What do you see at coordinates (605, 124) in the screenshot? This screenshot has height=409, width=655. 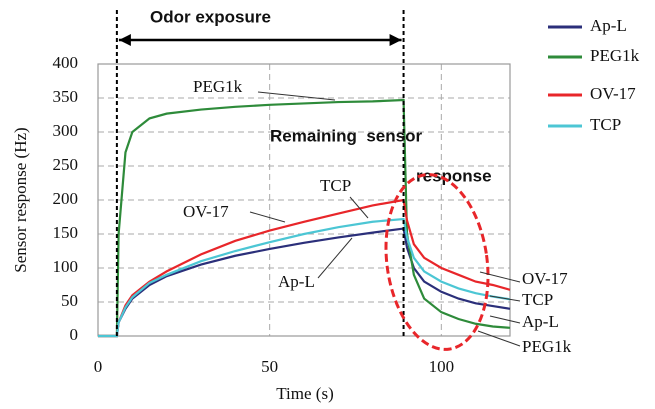 I see `legend-label: TCP` at bounding box center [605, 124].